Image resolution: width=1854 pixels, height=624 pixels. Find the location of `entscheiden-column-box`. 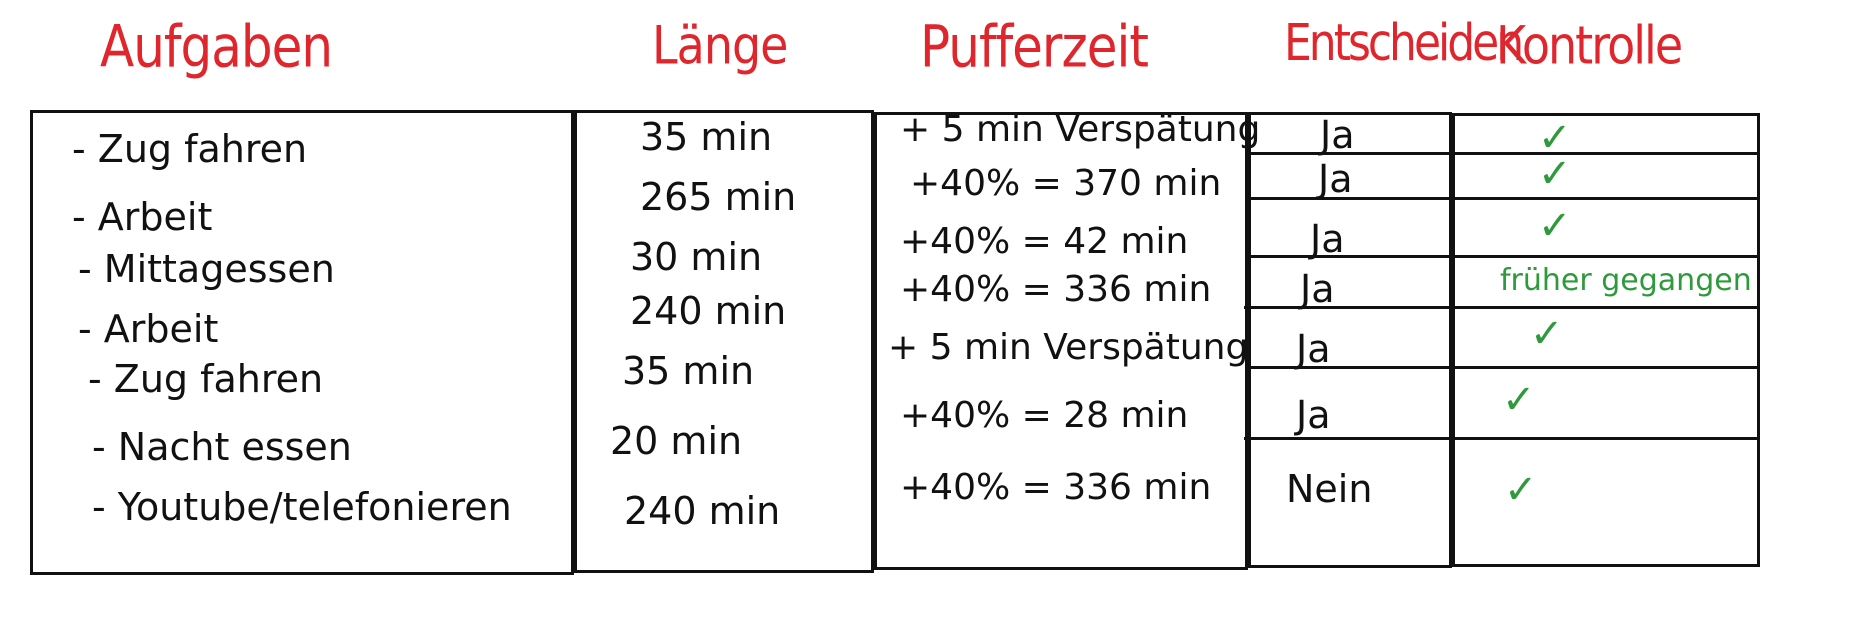

entscheiden-column-box is located at coordinates (1350, 340).